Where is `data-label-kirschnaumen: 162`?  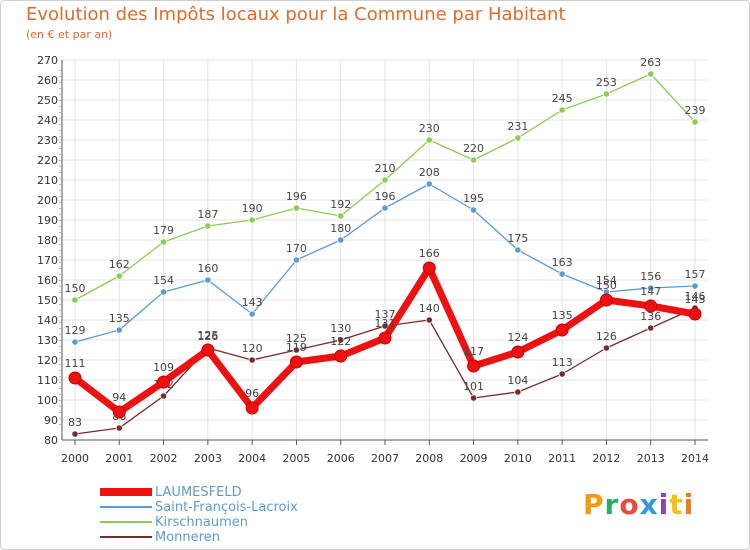
data-label-kirschnaumen: 162 is located at coordinates (119, 264).